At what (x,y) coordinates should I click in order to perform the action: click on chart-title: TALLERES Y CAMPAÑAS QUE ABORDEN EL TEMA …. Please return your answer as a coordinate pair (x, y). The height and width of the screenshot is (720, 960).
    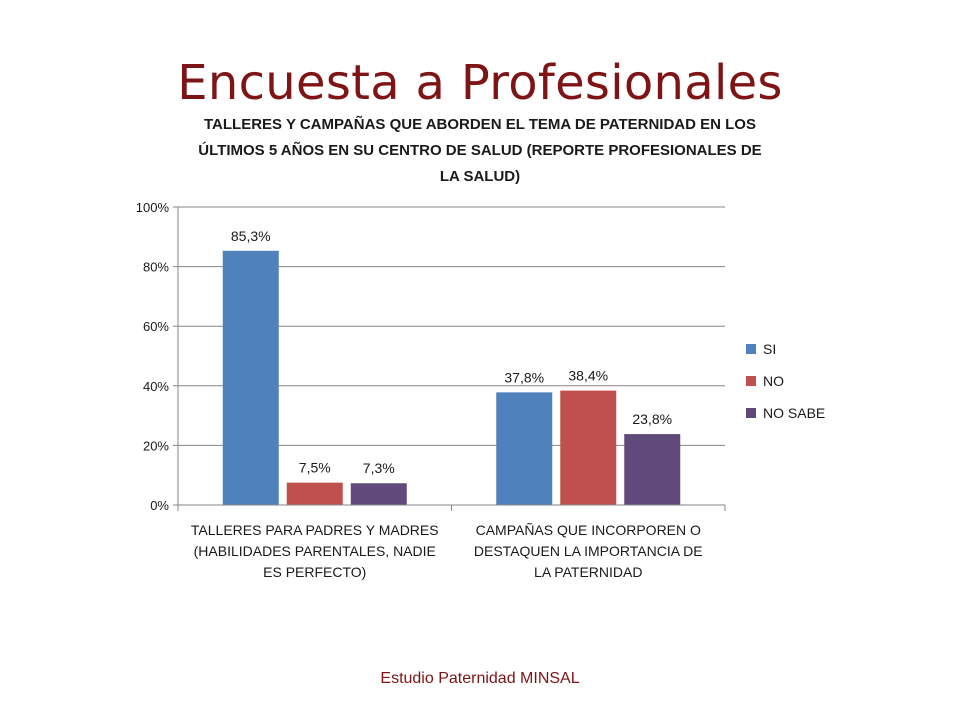
    Looking at the image, I should click on (480, 150).